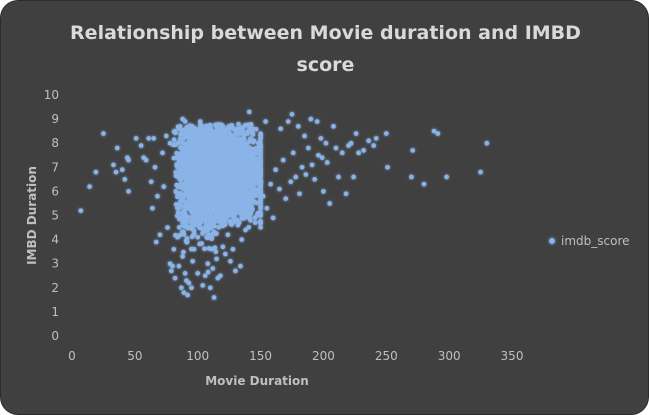 The image size is (649, 415). Describe the element at coordinates (134, 356) in the screenshot. I see `x-tick-label: 50` at that location.